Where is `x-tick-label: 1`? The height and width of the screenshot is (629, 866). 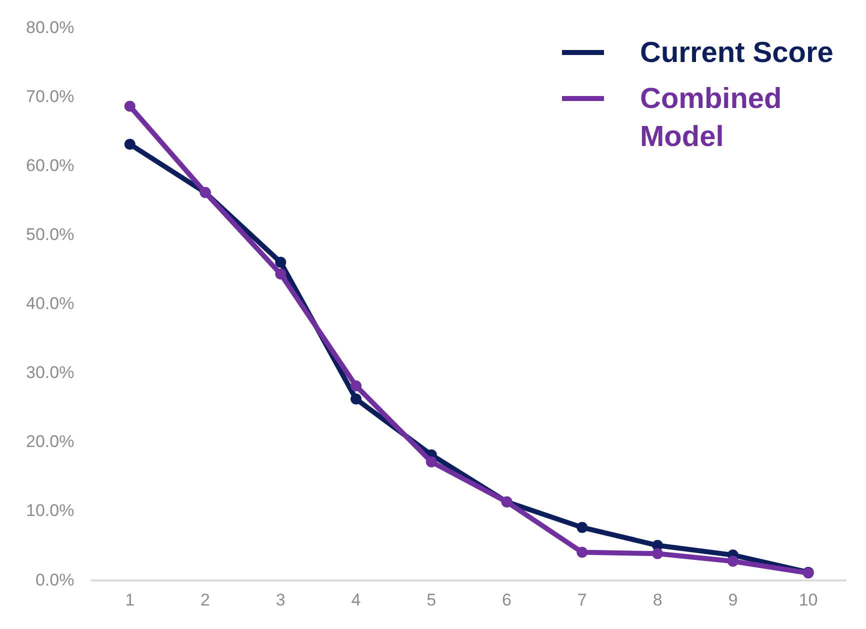 x-tick-label: 1 is located at coordinates (130, 600).